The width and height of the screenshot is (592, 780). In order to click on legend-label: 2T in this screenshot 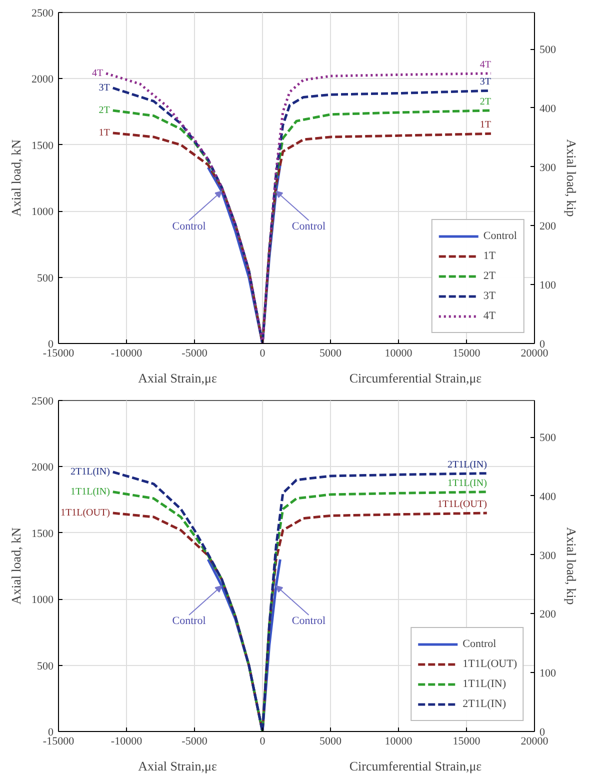, I will do `click(490, 276)`.